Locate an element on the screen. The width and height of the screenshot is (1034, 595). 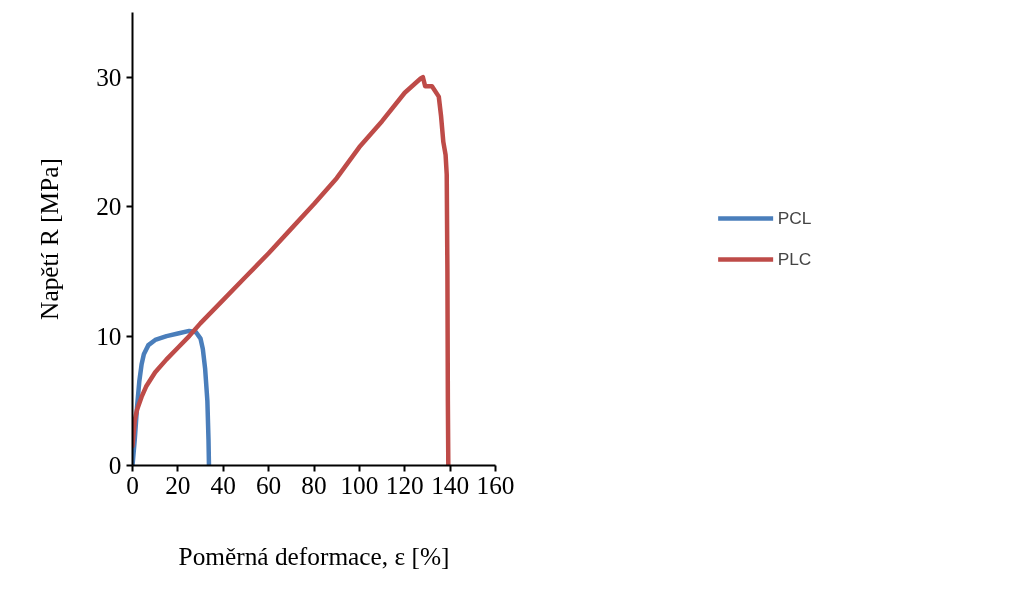
y-axis-title: Napětí R [MPa] is located at coordinates (49, 239).